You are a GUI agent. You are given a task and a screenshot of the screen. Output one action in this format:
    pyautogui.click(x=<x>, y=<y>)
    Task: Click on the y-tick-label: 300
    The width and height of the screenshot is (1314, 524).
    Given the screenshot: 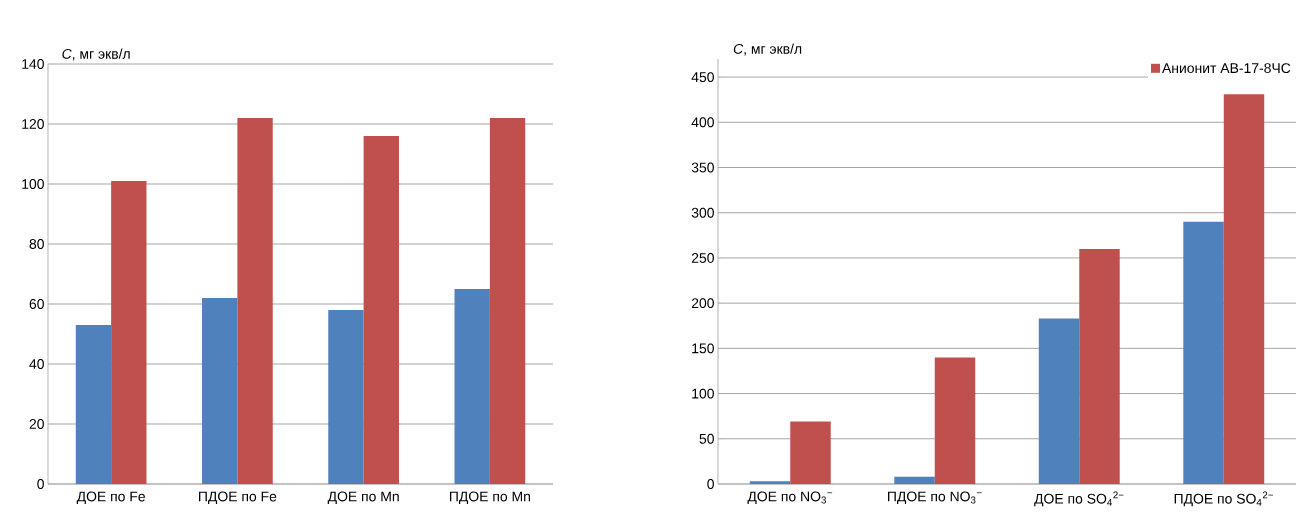 What is the action you would take?
    pyautogui.click(x=702, y=212)
    